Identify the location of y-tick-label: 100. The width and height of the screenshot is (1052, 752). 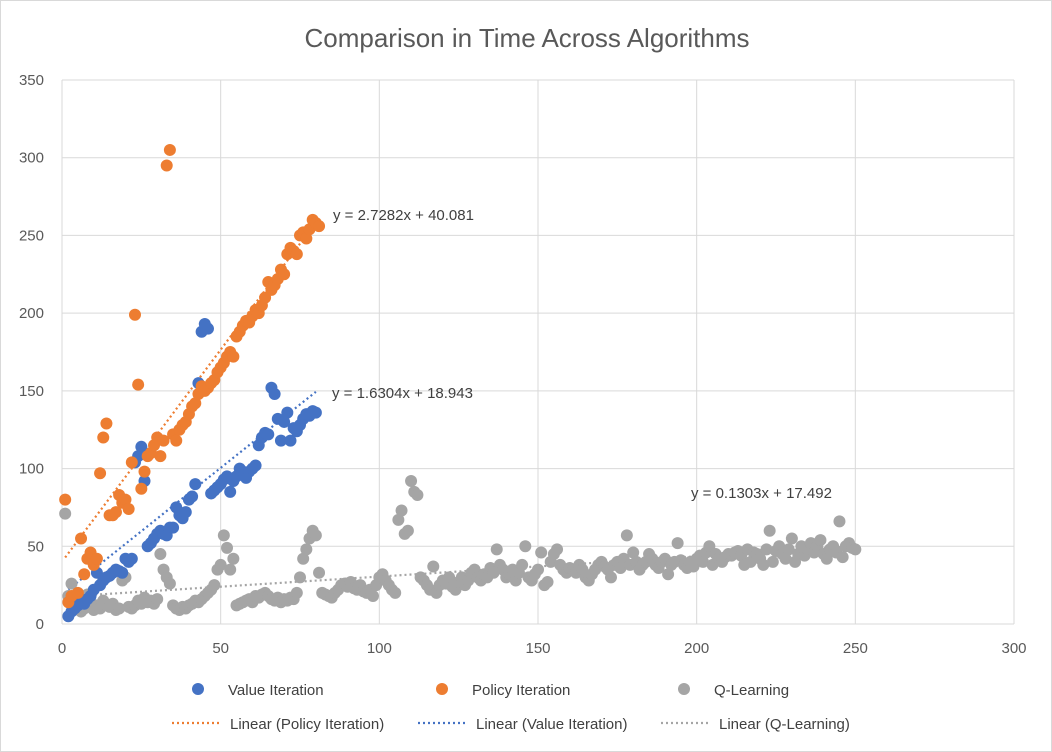
(31, 469).